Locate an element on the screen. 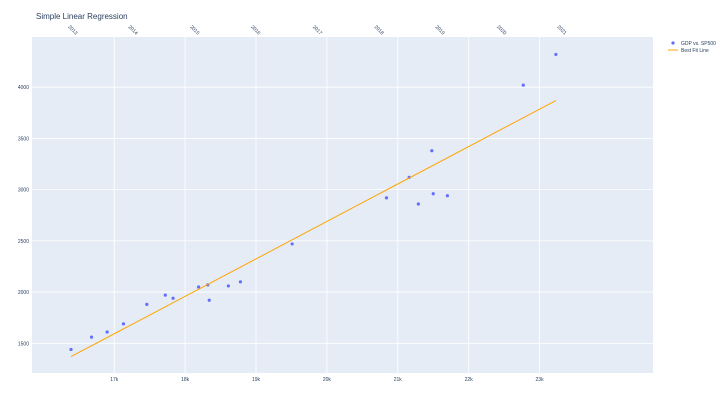 The image size is (720, 410). top-axis-tick-label: 2020 is located at coordinates (501, 30).